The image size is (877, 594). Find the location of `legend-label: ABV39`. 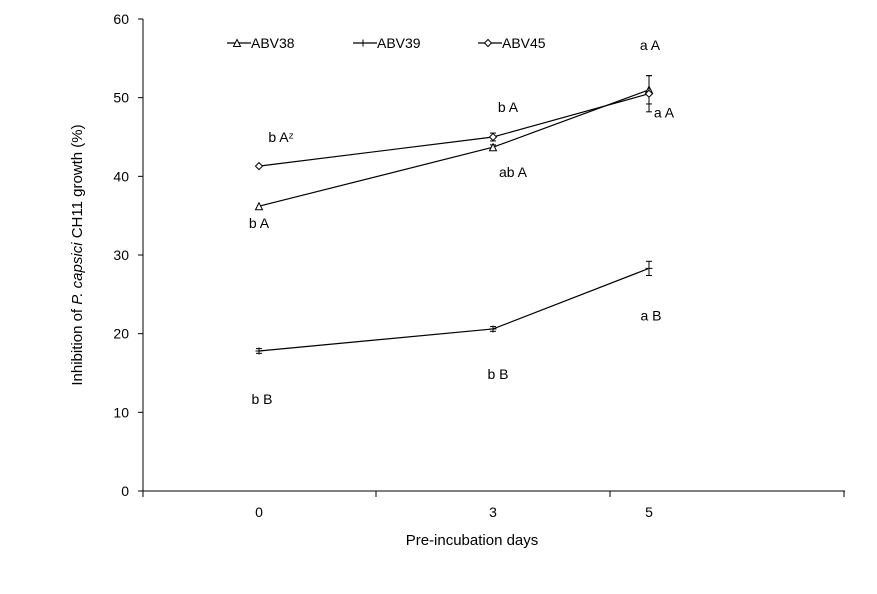

legend-label: ABV39 is located at coordinates (399, 43).